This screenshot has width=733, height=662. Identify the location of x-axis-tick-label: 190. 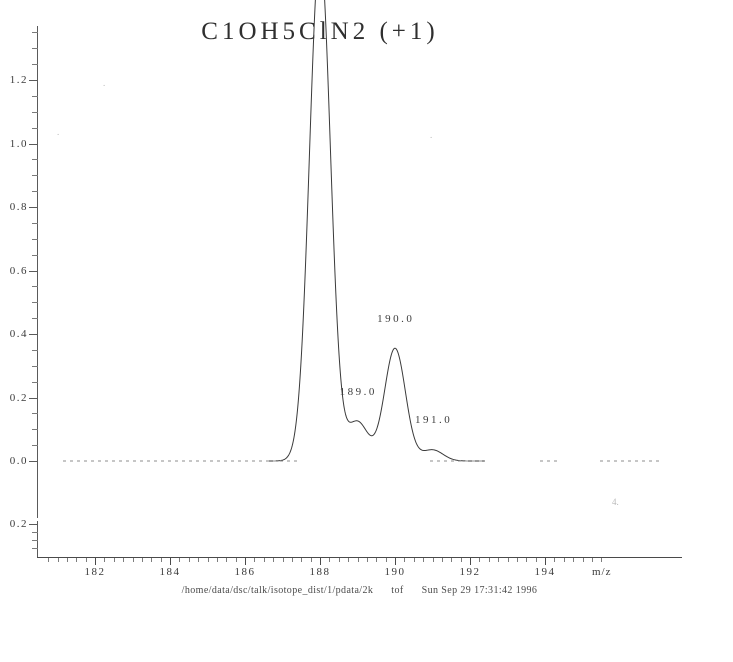
(395, 572).